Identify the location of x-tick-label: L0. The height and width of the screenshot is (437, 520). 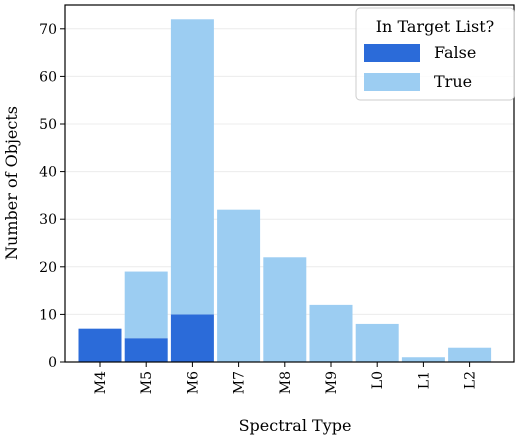
(378, 380).